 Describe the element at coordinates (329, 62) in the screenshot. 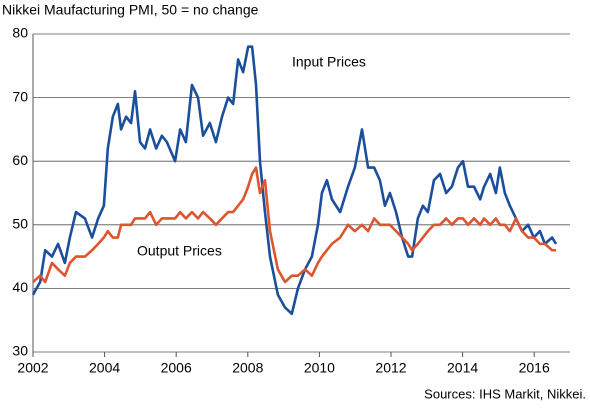

I see `series-annotation: Input Prices` at that location.